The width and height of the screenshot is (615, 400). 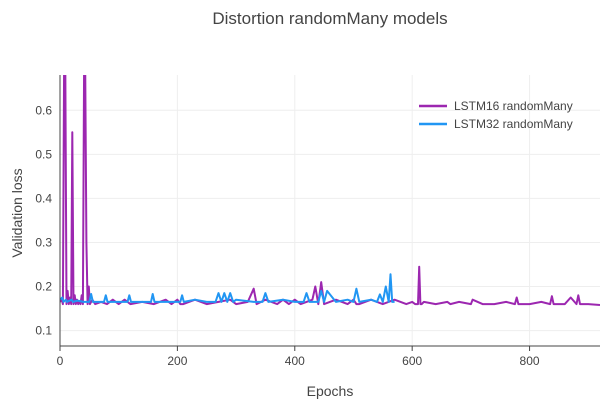 What do you see at coordinates (513, 106) in the screenshot?
I see `legend-label: LSTM16 randomMany` at bounding box center [513, 106].